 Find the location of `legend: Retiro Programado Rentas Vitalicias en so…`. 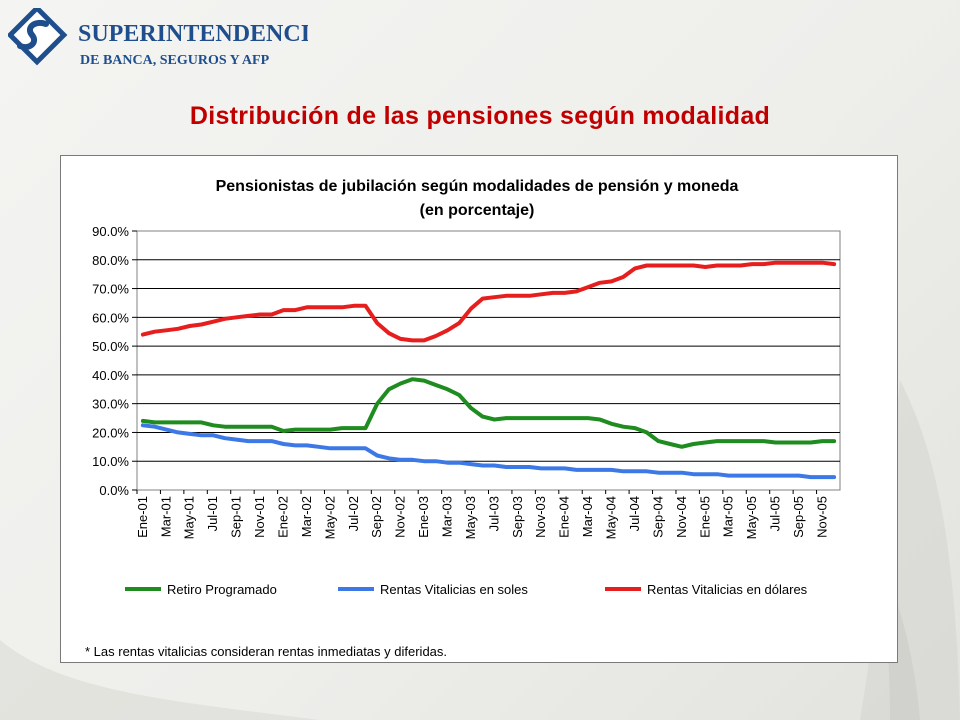

legend: Retiro Programado Rentas Vitalicias en so… is located at coordinates (466, 589).